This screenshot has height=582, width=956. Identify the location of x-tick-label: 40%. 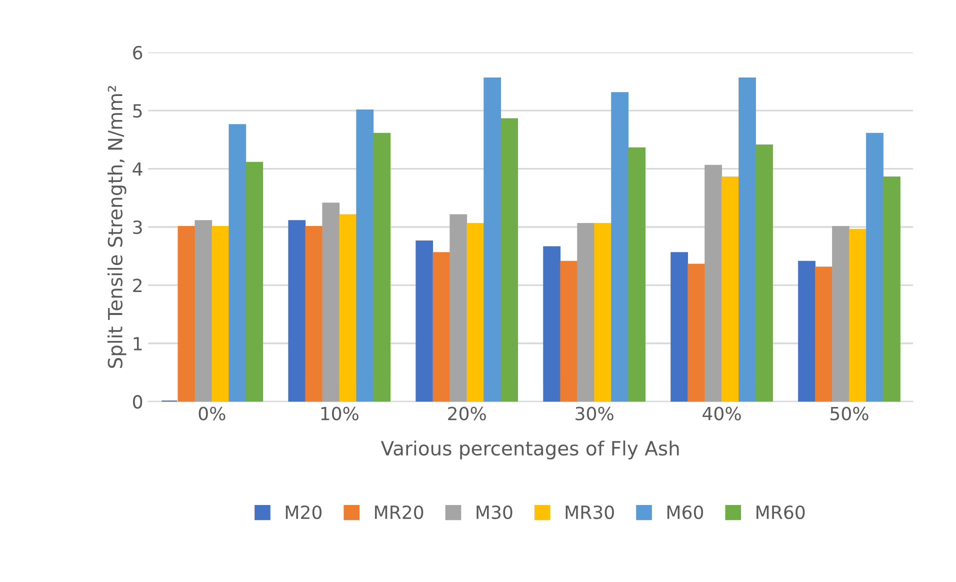
(721, 413).